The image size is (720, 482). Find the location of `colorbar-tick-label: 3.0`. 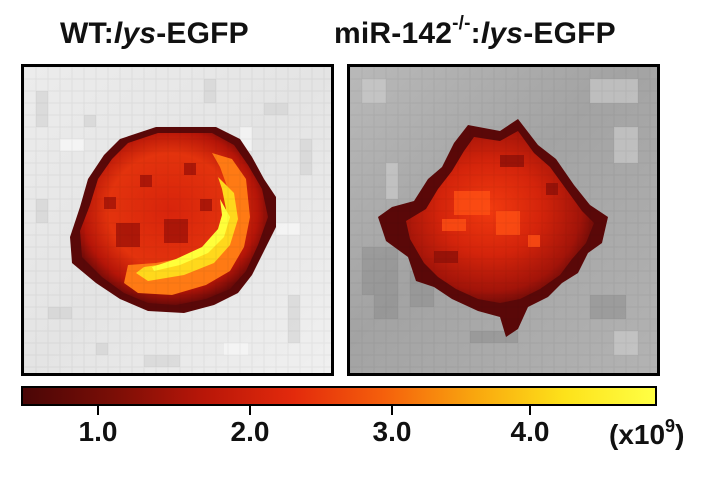

colorbar-tick-label: 3.0 is located at coordinates (392, 431).